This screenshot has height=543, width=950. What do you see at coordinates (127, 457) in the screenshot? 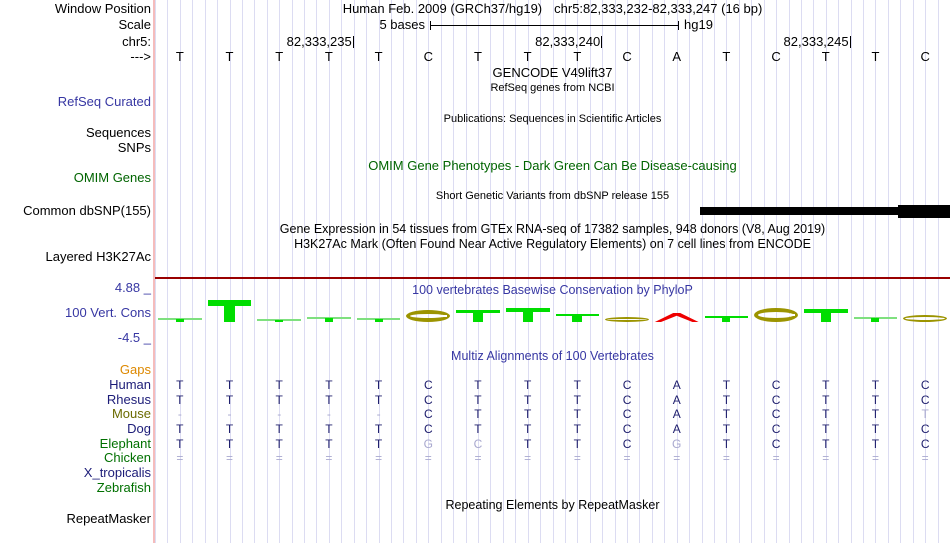
I see `multiz-species-label: Chicken` at bounding box center [127, 457].